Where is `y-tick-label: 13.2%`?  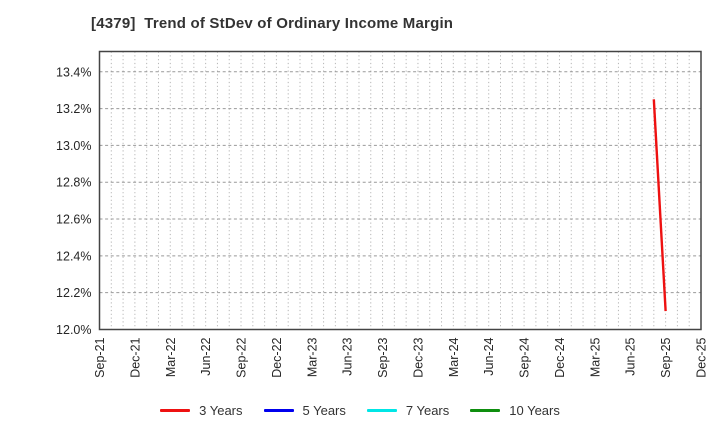 y-tick-label: 13.2% is located at coordinates (73, 109).